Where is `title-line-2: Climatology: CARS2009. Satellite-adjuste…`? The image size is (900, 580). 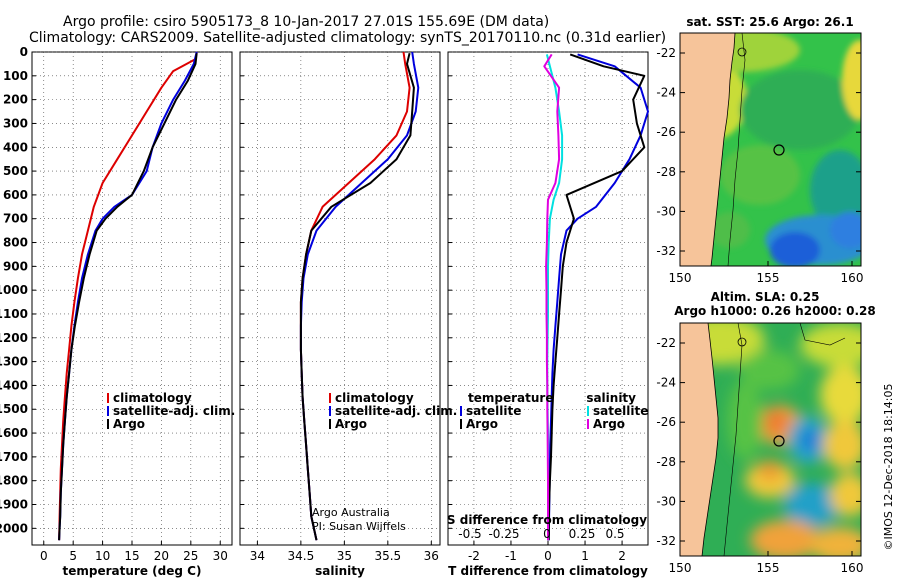 title-line-2: Climatology: CARS2009. Satellite-adjuste… is located at coordinates (347, 38).